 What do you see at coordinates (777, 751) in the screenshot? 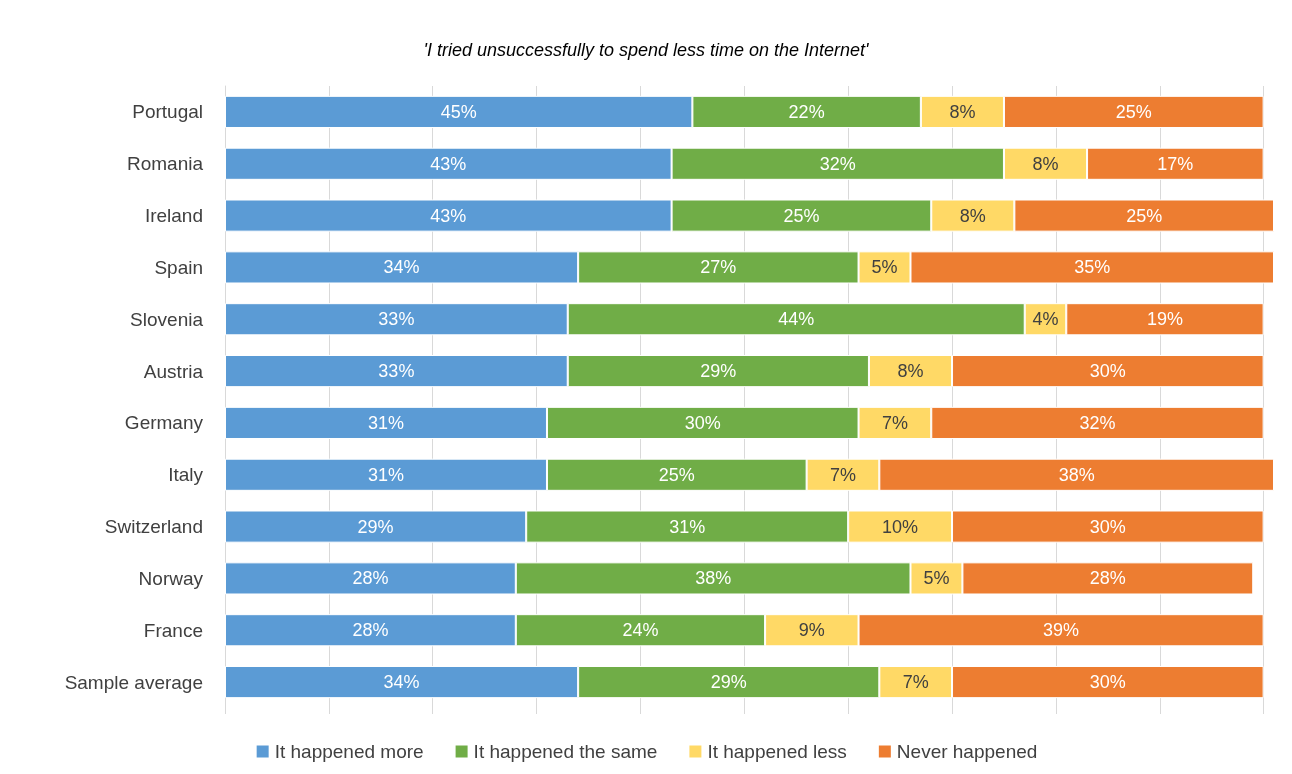
I see `legend-label: It happened less` at bounding box center [777, 751].